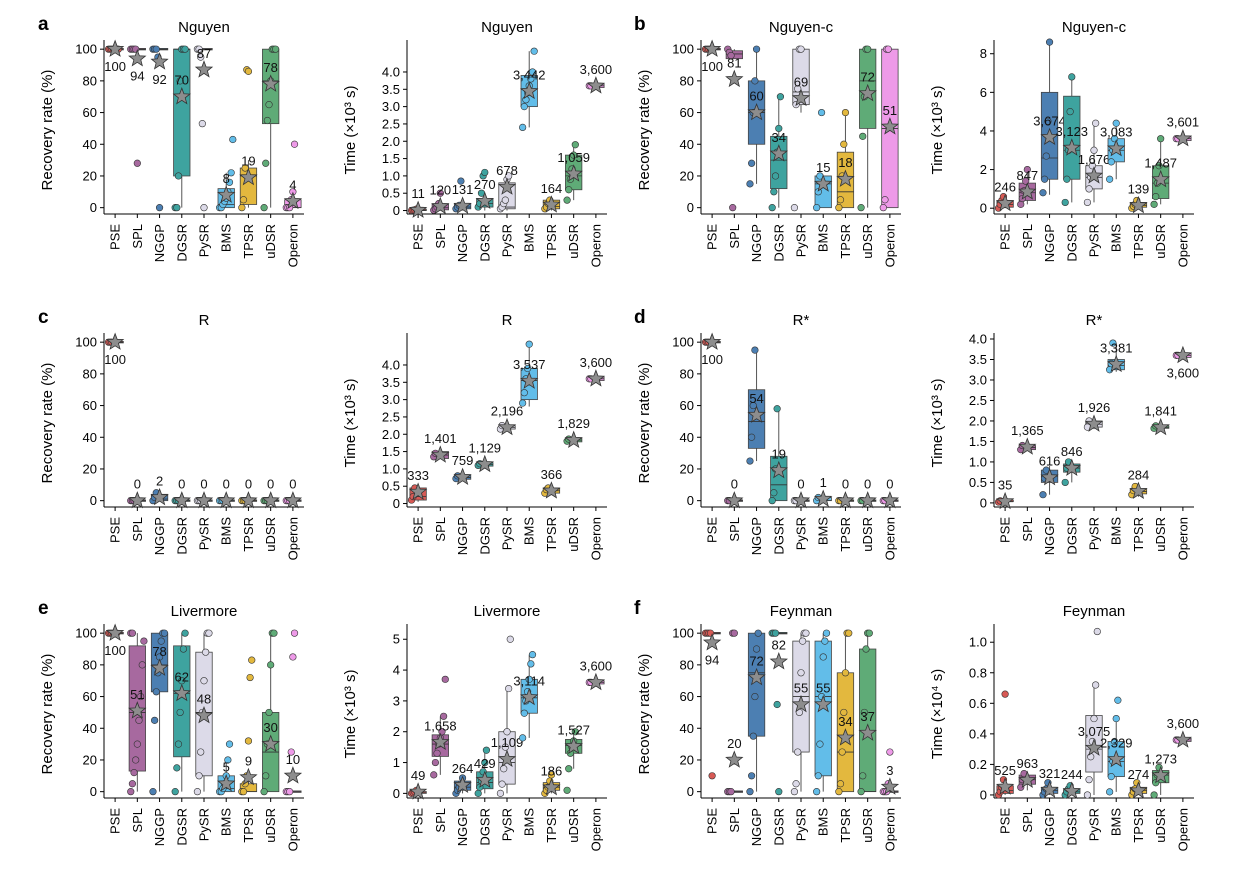 This screenshot has width=1242, height=878. What do you see at coordinates (1004, 493) in the screenshot?
I see `series-pse: 35` at bounding box center [1004, 493].